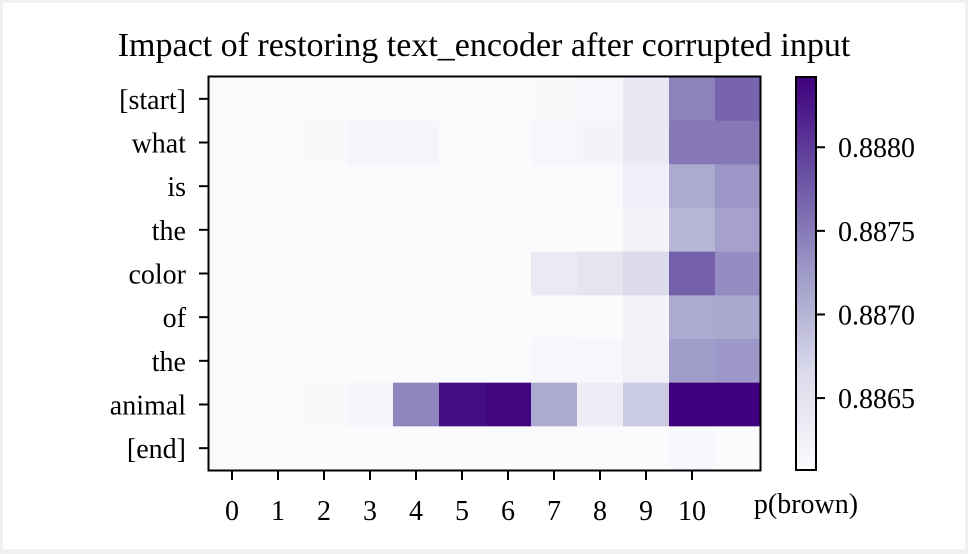  Describe the element at coordinates (156, 449) in the screenshot. I see `y-tick-label: [end]` at that location.